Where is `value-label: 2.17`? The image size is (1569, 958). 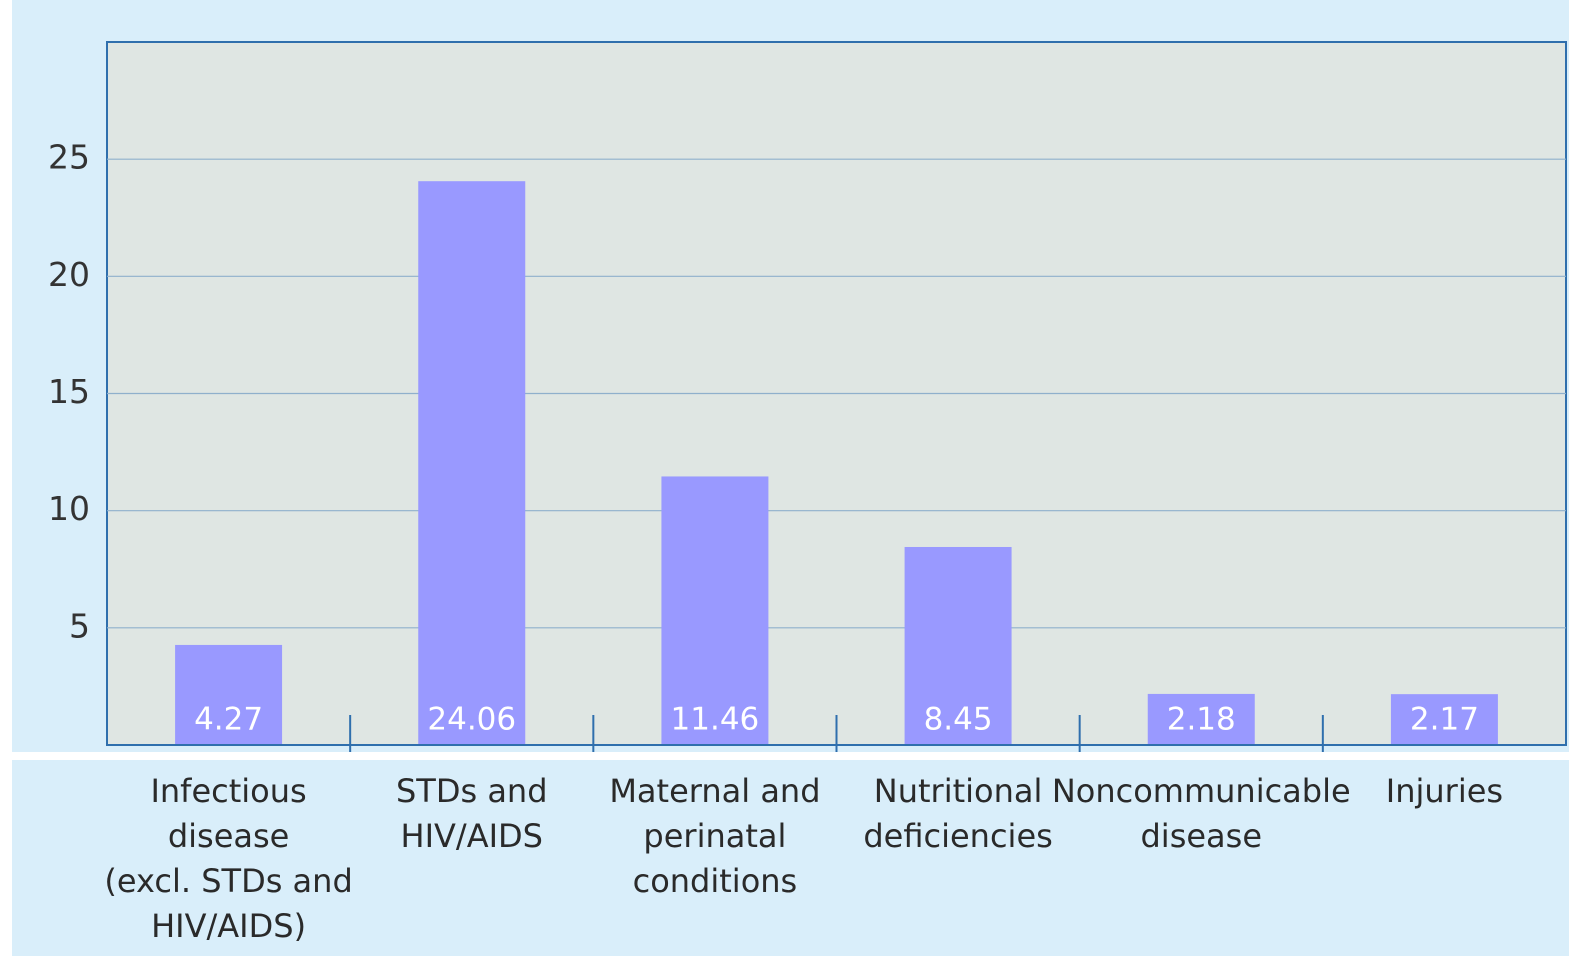 value-label: 2.17 is located at coordinates (1444, 720).